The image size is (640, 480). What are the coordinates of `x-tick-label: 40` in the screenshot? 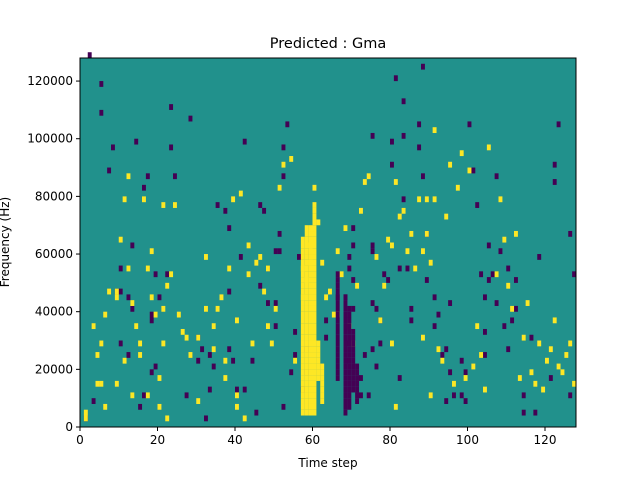 It's located at (234, 440).